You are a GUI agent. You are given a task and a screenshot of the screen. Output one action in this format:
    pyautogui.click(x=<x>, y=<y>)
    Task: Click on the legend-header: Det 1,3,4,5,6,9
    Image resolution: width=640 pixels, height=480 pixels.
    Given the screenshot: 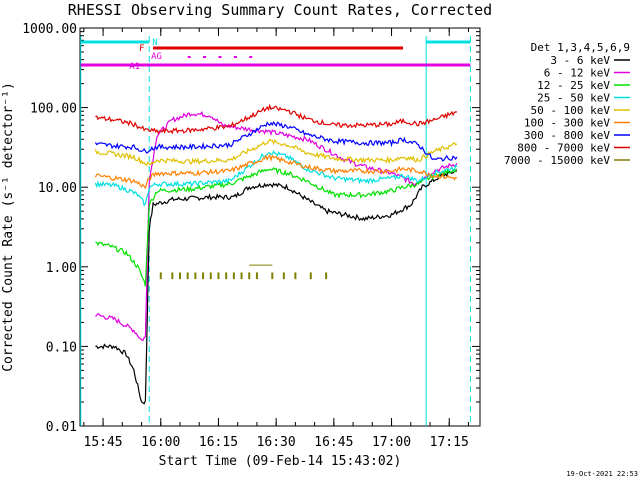 What is the action you would take?
    pyautogui.click(x=580, y=47)
    